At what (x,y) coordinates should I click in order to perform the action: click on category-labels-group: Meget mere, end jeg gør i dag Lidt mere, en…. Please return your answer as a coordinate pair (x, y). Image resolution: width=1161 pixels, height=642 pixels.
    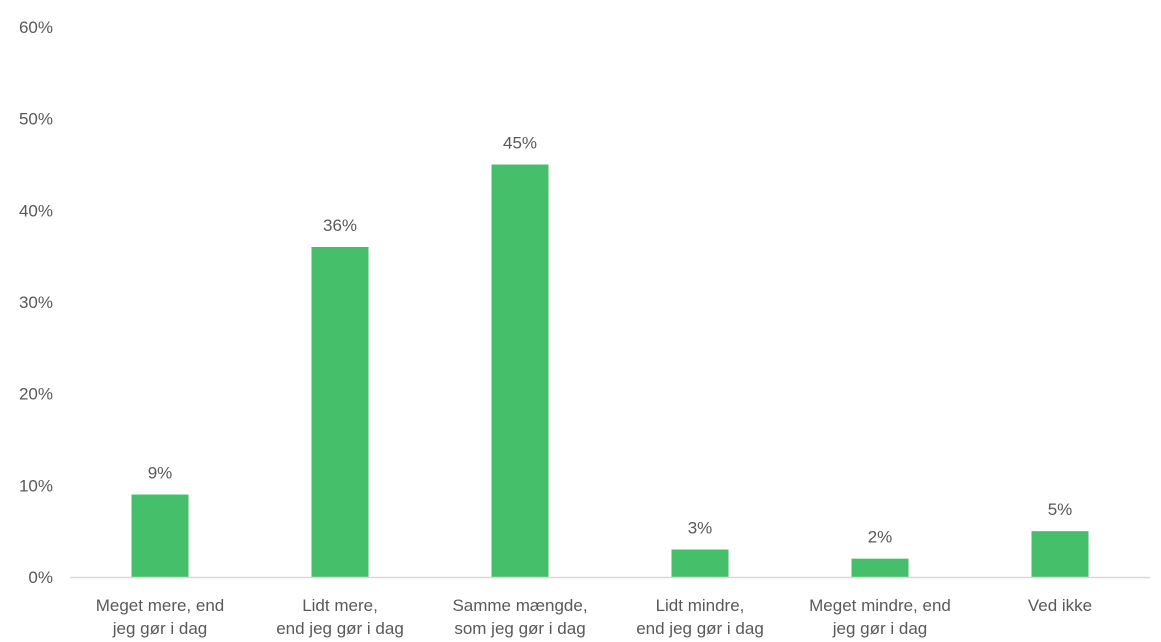
    Looking at the image, I should click on (594, 617).